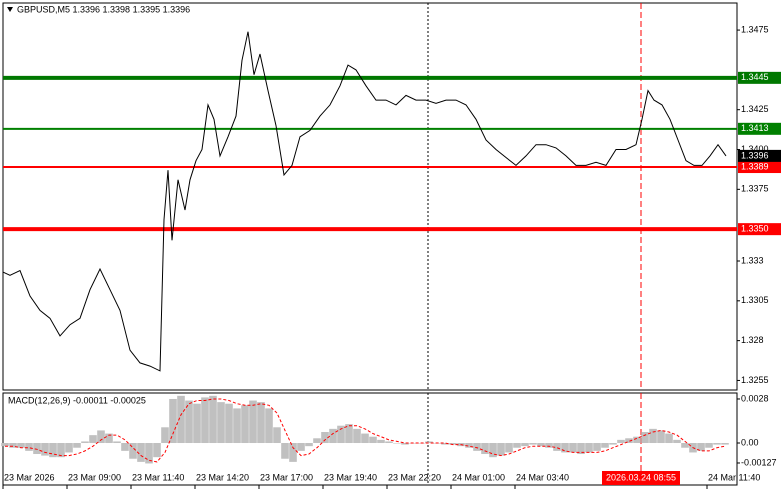  I want to click on x-tick-label: 23 Mar 17:00, so click(286, 477).